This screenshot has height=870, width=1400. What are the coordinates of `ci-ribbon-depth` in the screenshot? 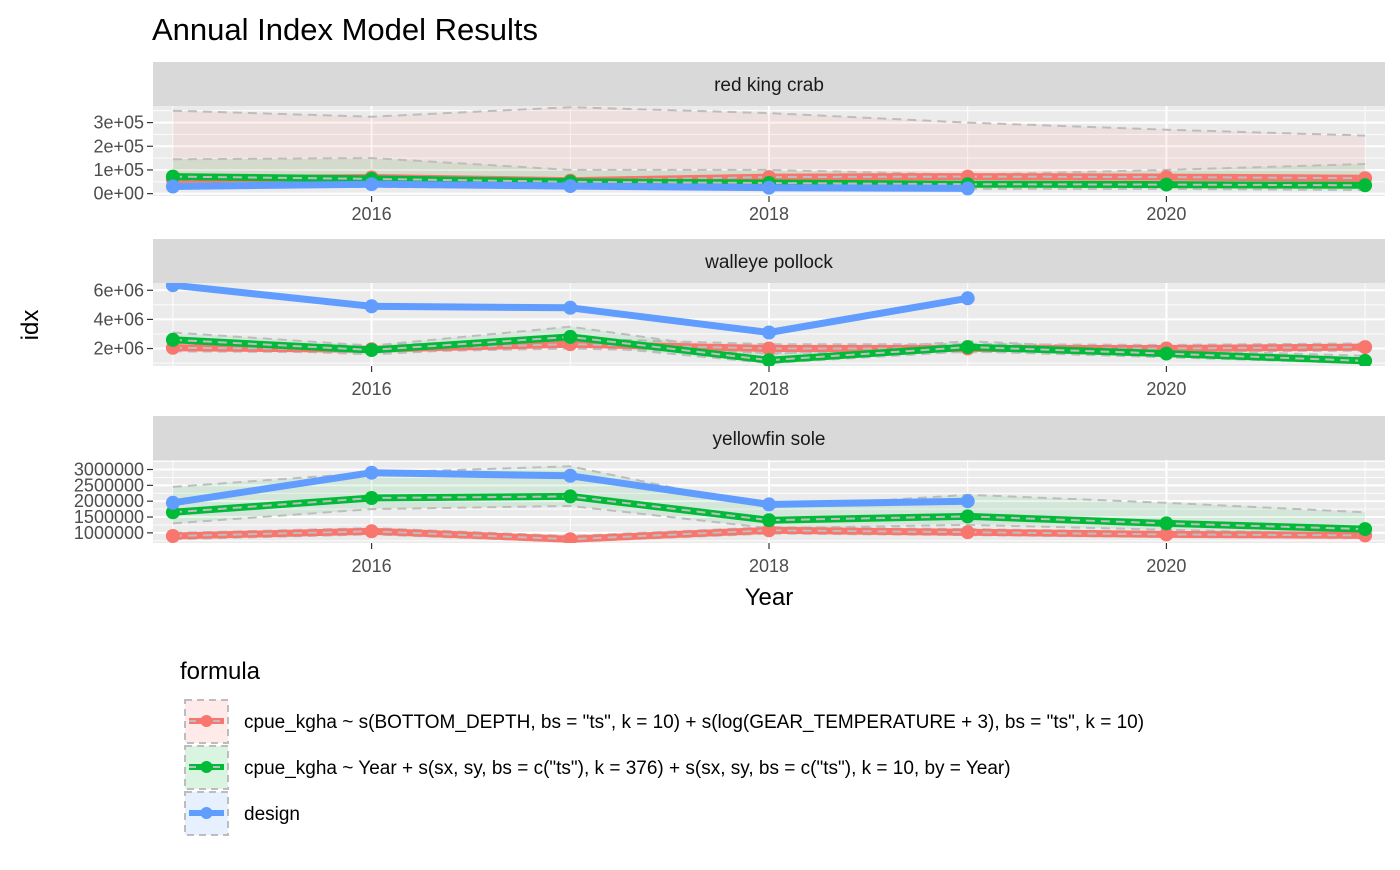 It's located at (769, 147).